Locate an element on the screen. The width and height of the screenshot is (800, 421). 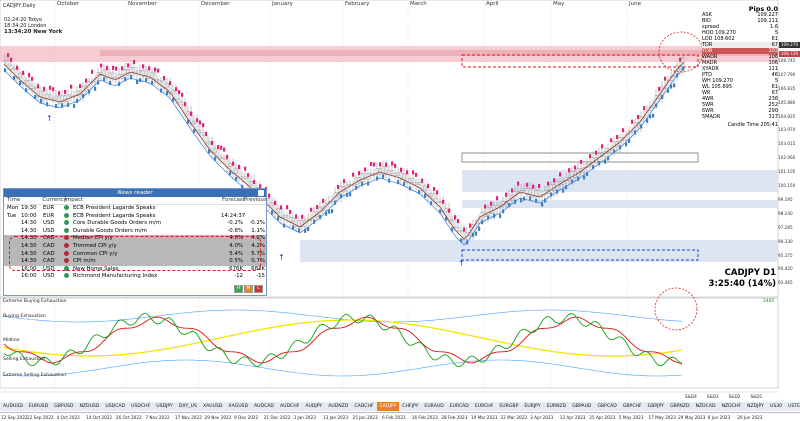
instrument-label: CADJPY,Daily is located at coordinates (19, 6).